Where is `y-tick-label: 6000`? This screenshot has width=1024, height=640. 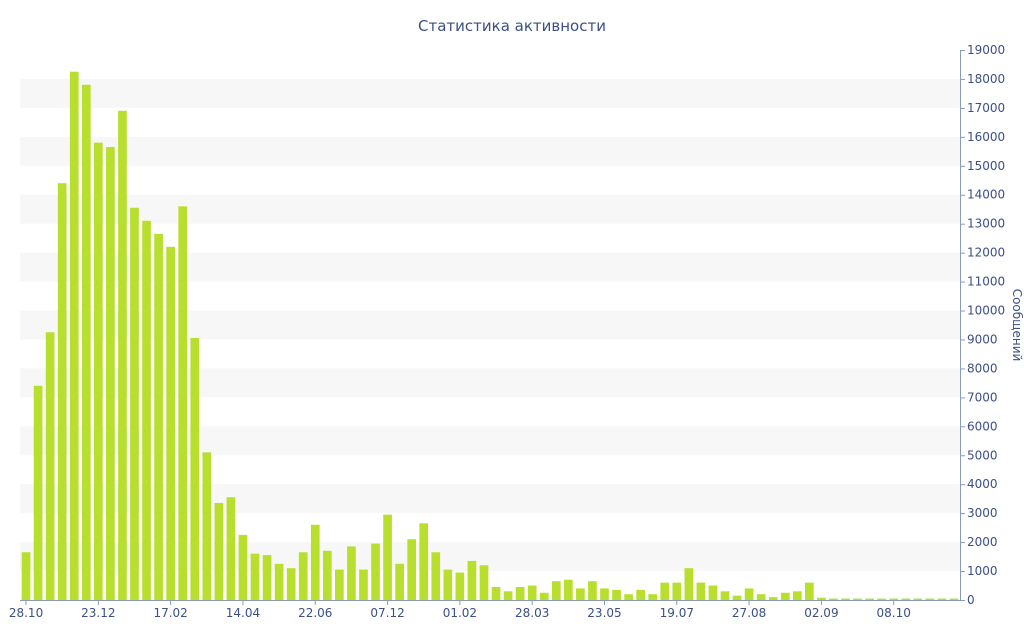
y-tick-label: 6000 is located at coordinates (982, 426).